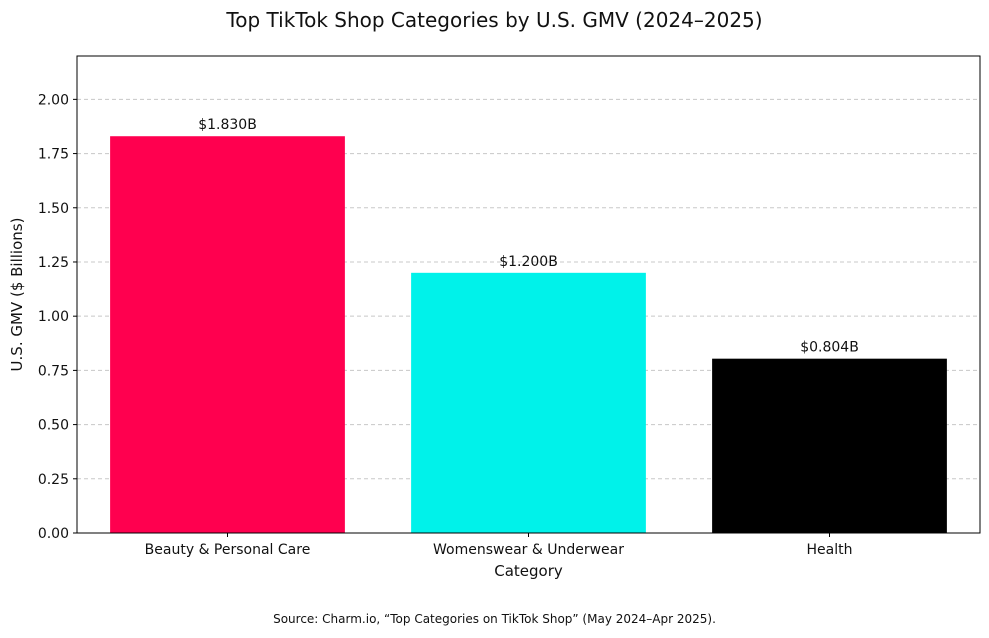 The width and height of the screenshot is (989, 638). I want to click on y-tick-label: 0.00, so click(53, 534).